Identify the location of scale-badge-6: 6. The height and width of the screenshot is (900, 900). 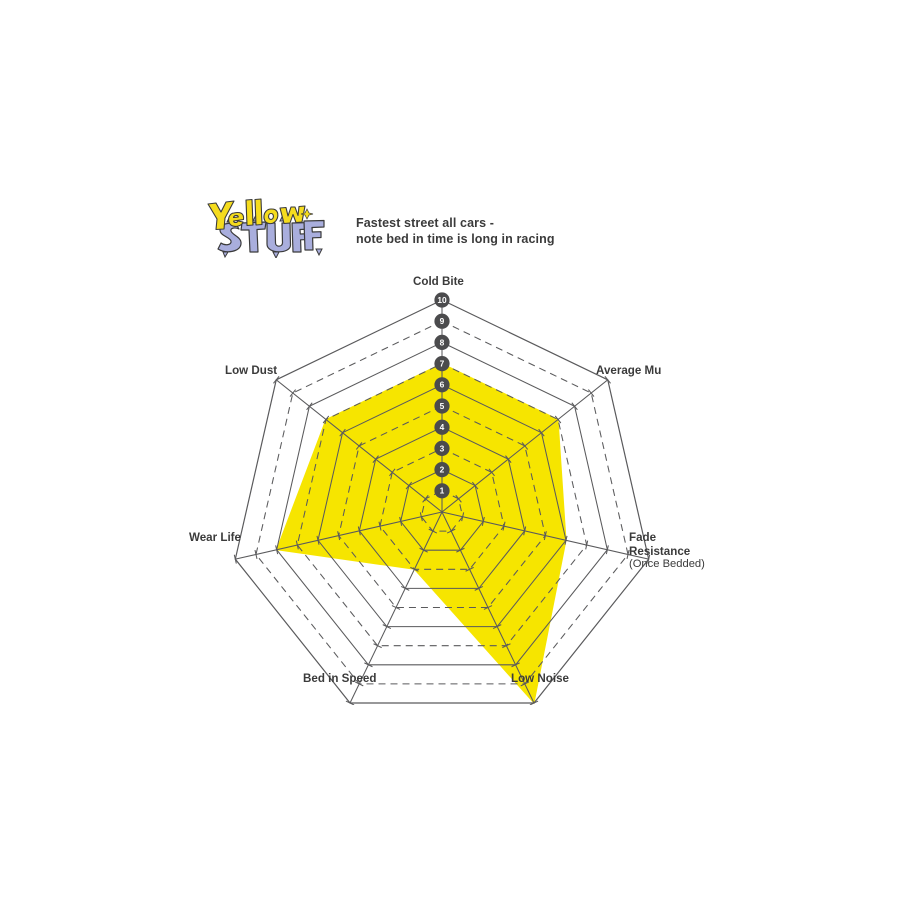
(442, 385).